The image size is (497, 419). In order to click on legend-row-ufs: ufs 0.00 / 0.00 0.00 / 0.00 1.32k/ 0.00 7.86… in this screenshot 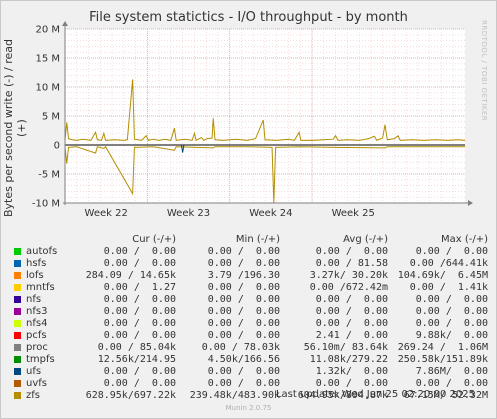, I will do `click(250, 372)`.